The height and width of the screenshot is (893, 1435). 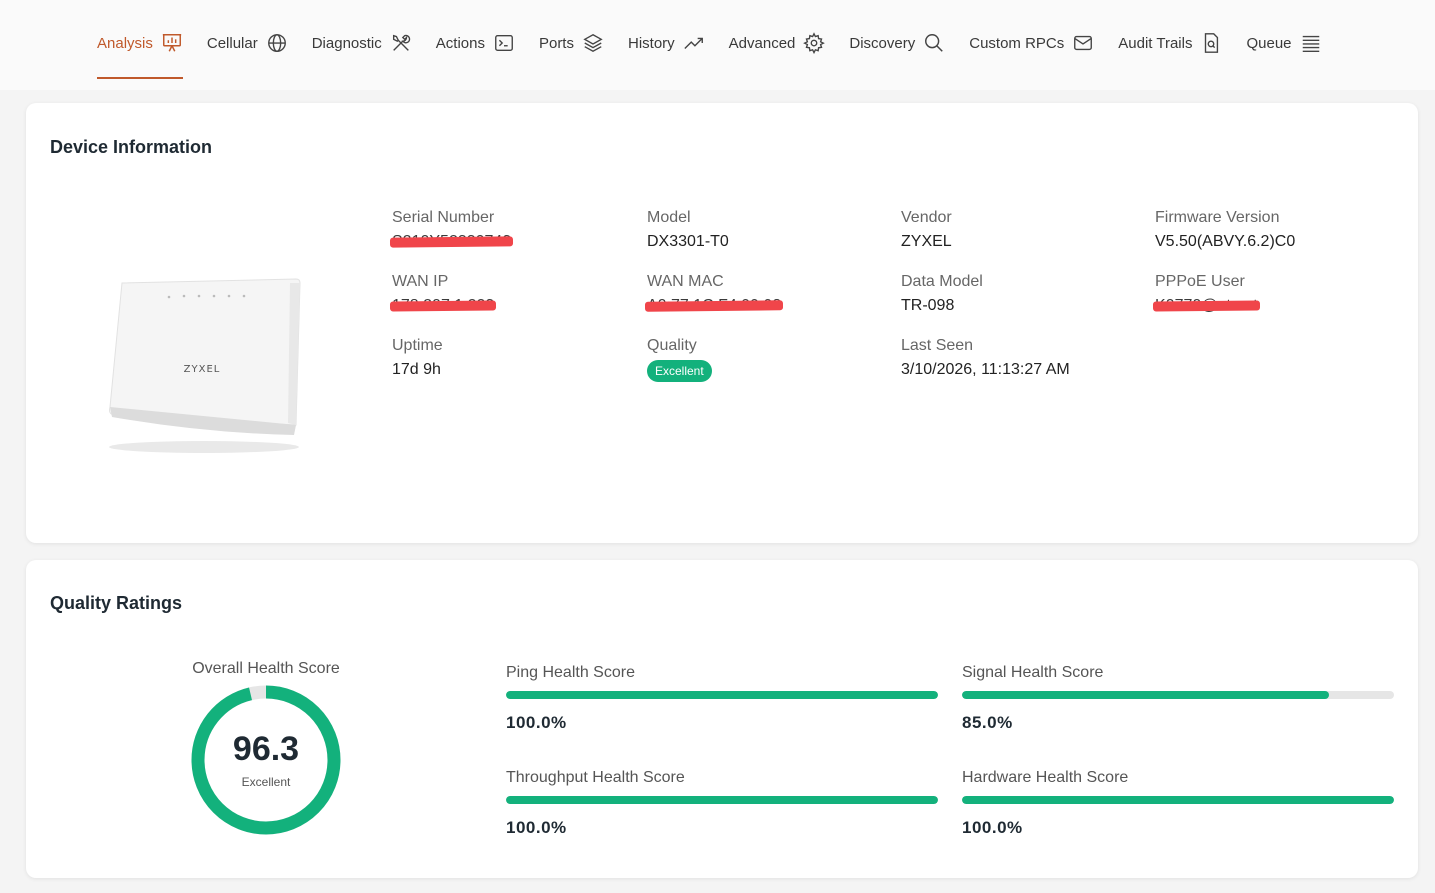 I want to click on tab-custom-rpcs: Custom RPCs, so click(x=1031, y=43).